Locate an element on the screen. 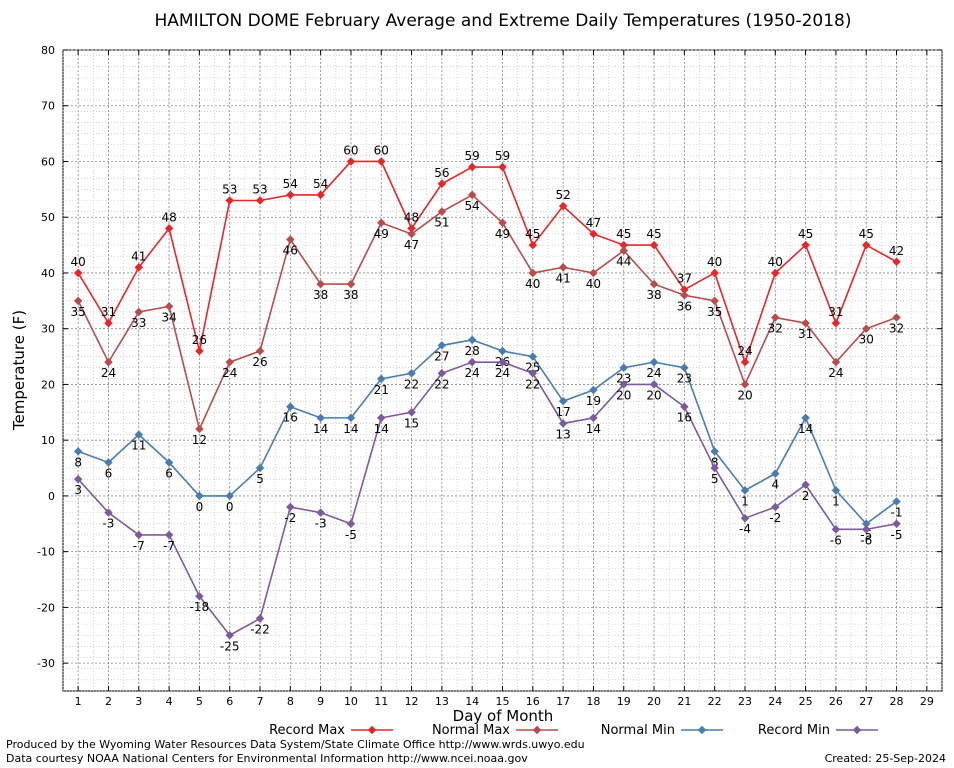  legend-item-record-max: Record Max is located at coordinates (331, 730).